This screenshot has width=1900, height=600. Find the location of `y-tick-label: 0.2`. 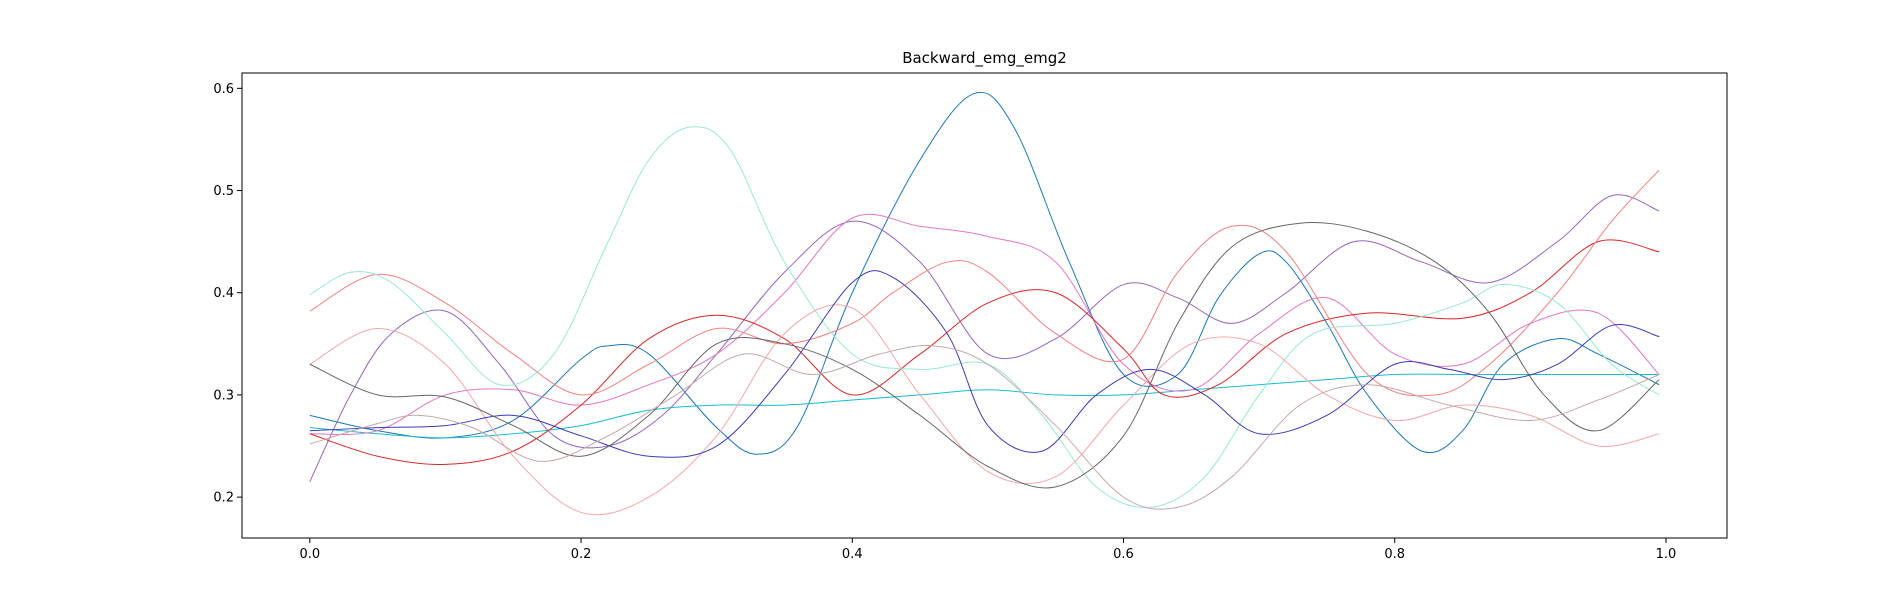

y-tick-label: 0.2 is located at coordinates (223, 498).